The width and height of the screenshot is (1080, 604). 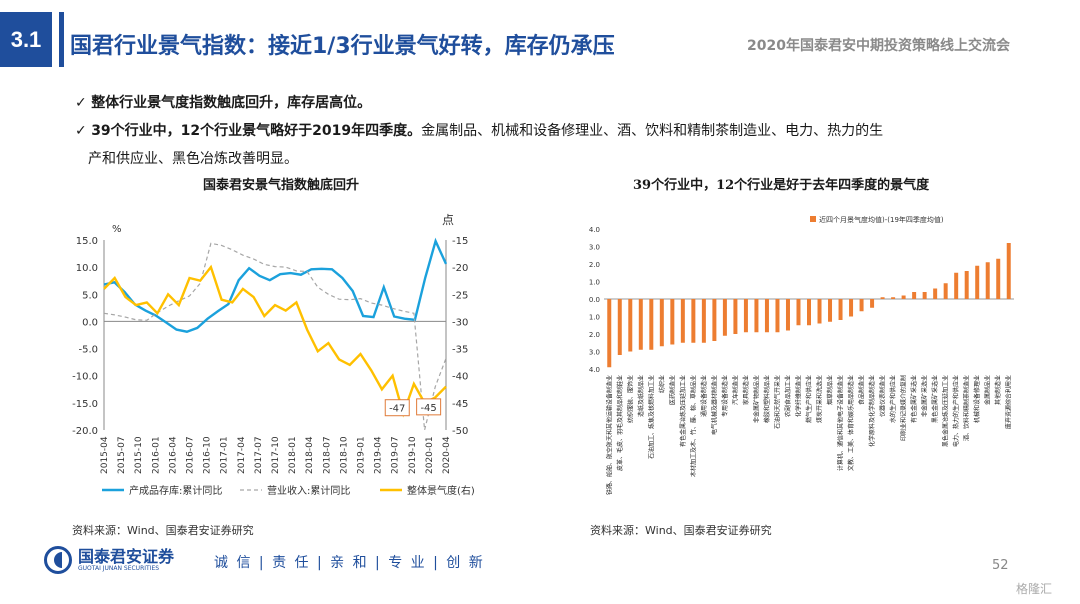 What do you see at coordinates (173, 455) in the screenshot?
I see `x-tick-label: 2016-04` at bounding box center [173, 455].